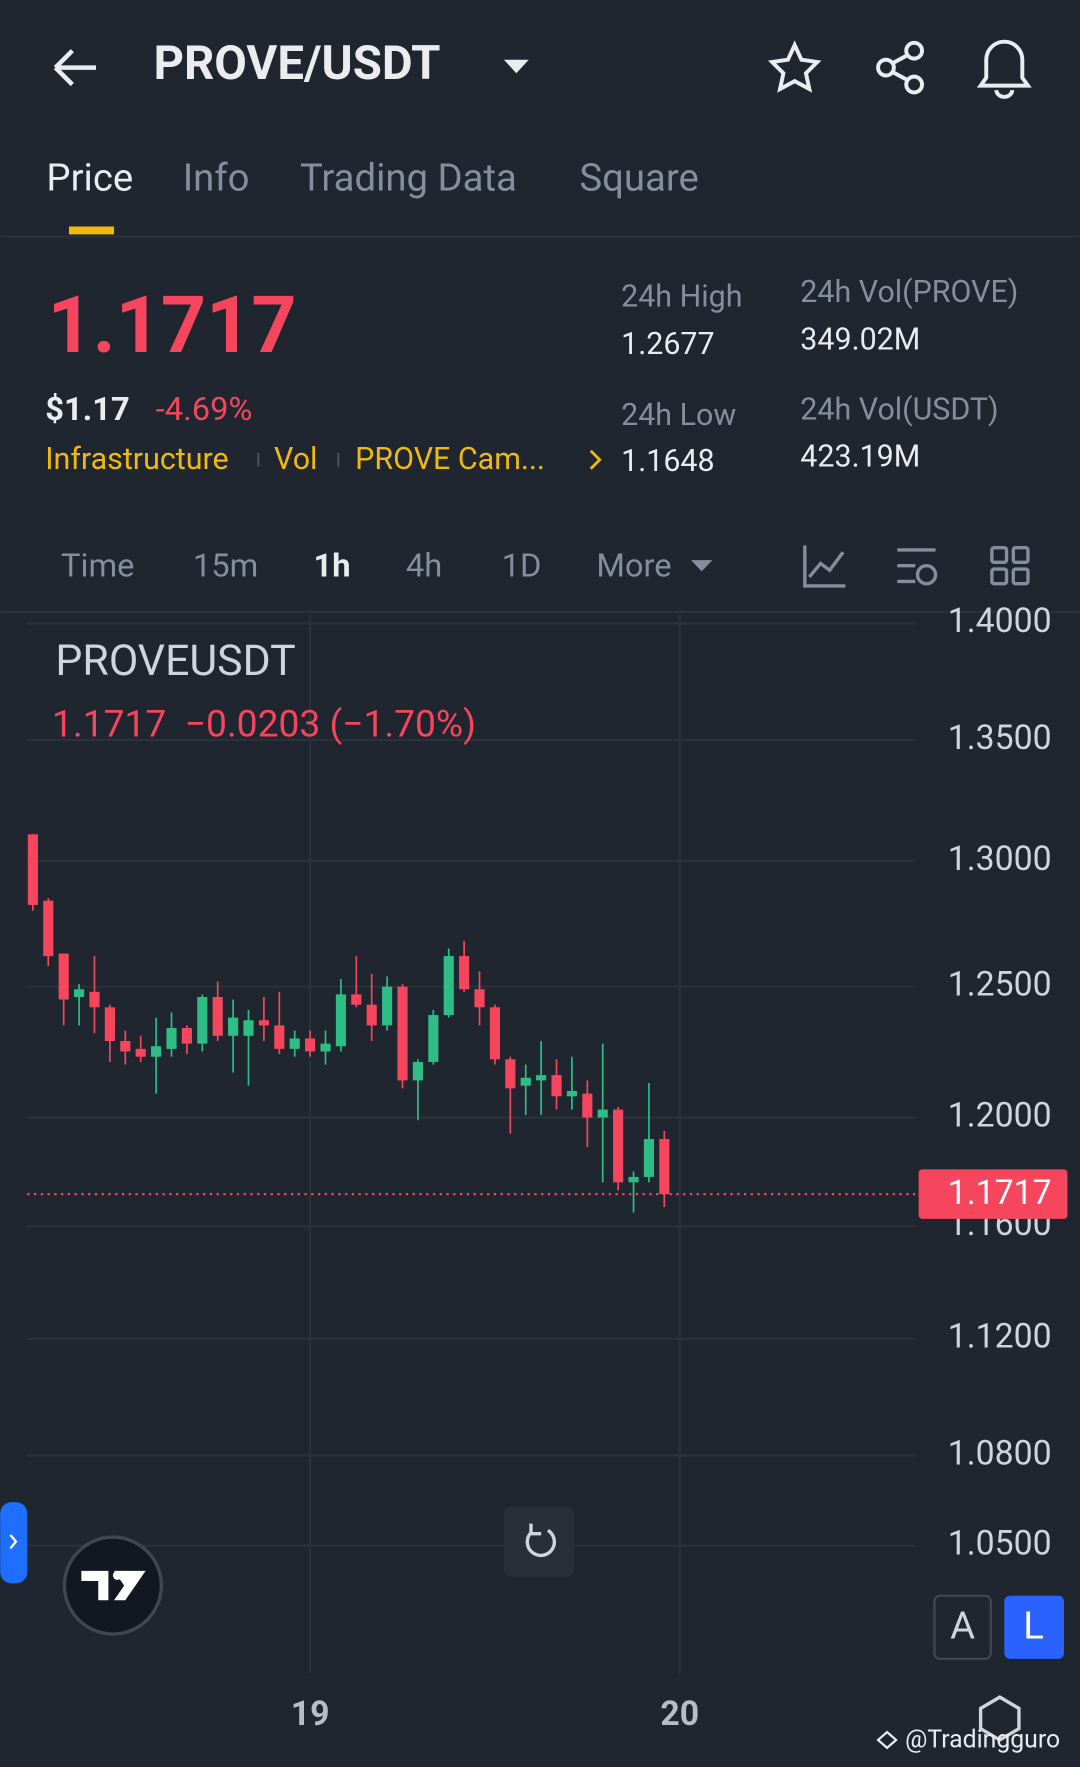  I want to click on settings-icon-dot, so click(926, 575).